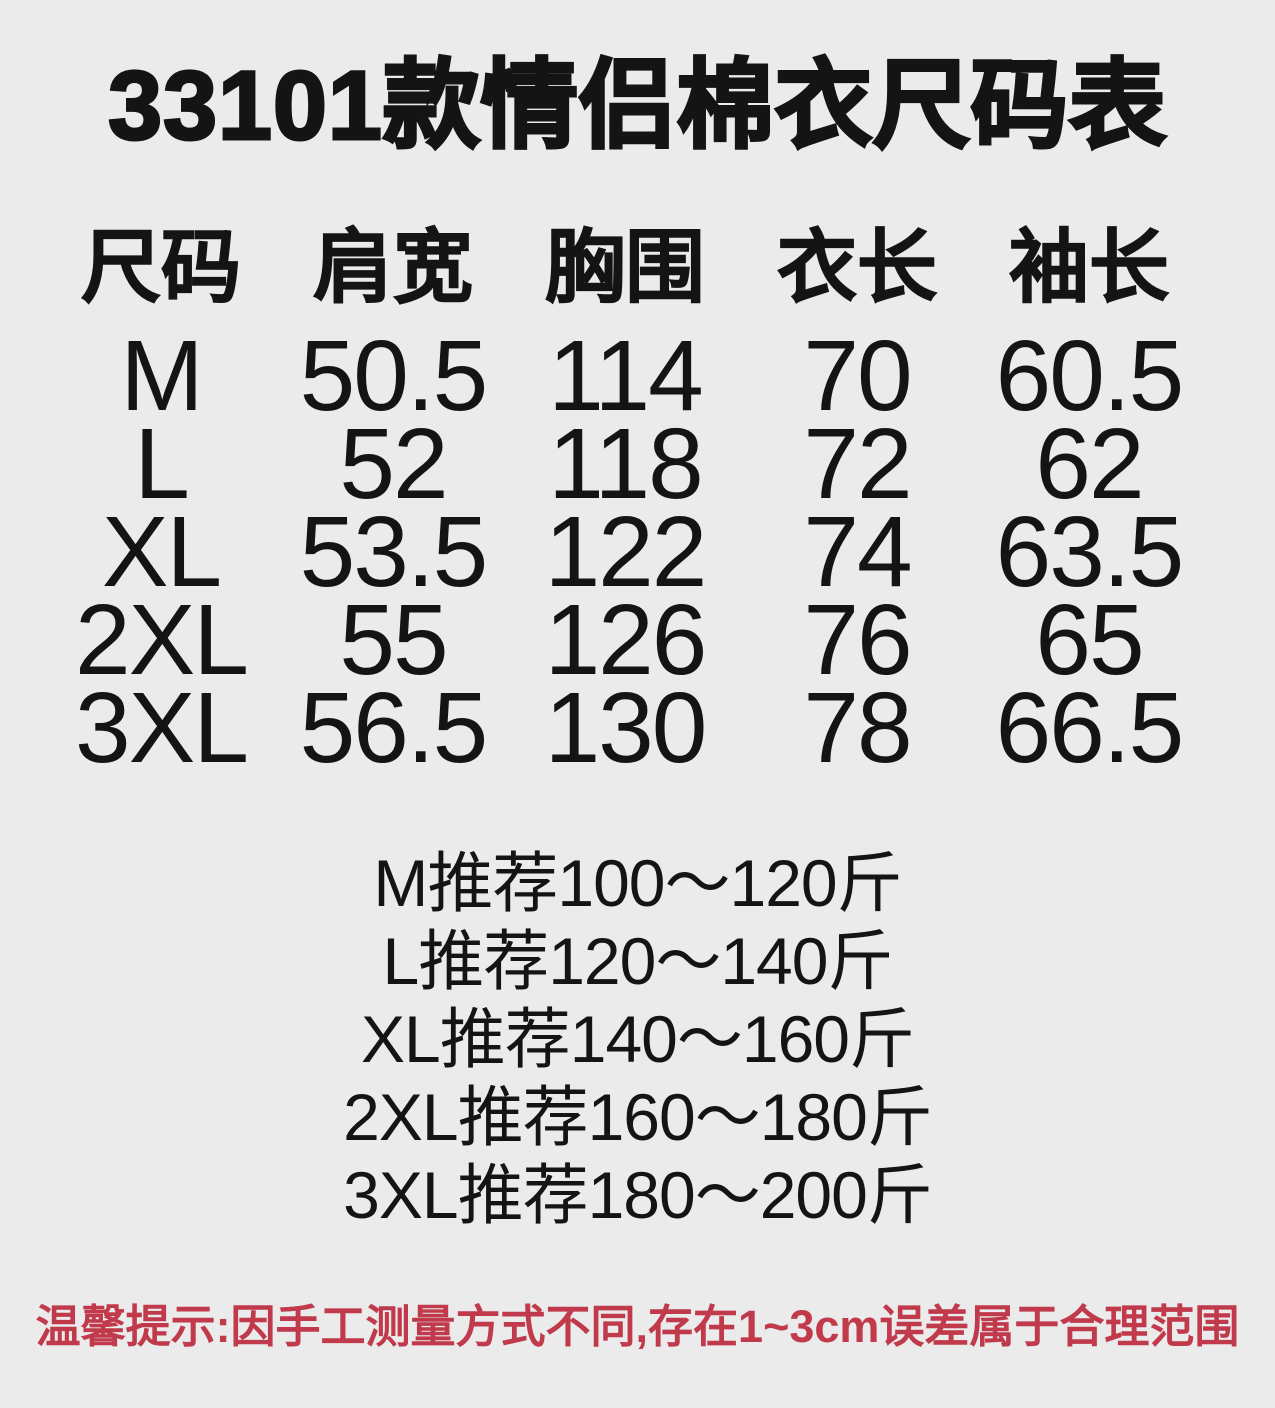 The width and height of the screenshot is (1275, 1408). I want to click on cell-chest: 118, so click(625, 463).